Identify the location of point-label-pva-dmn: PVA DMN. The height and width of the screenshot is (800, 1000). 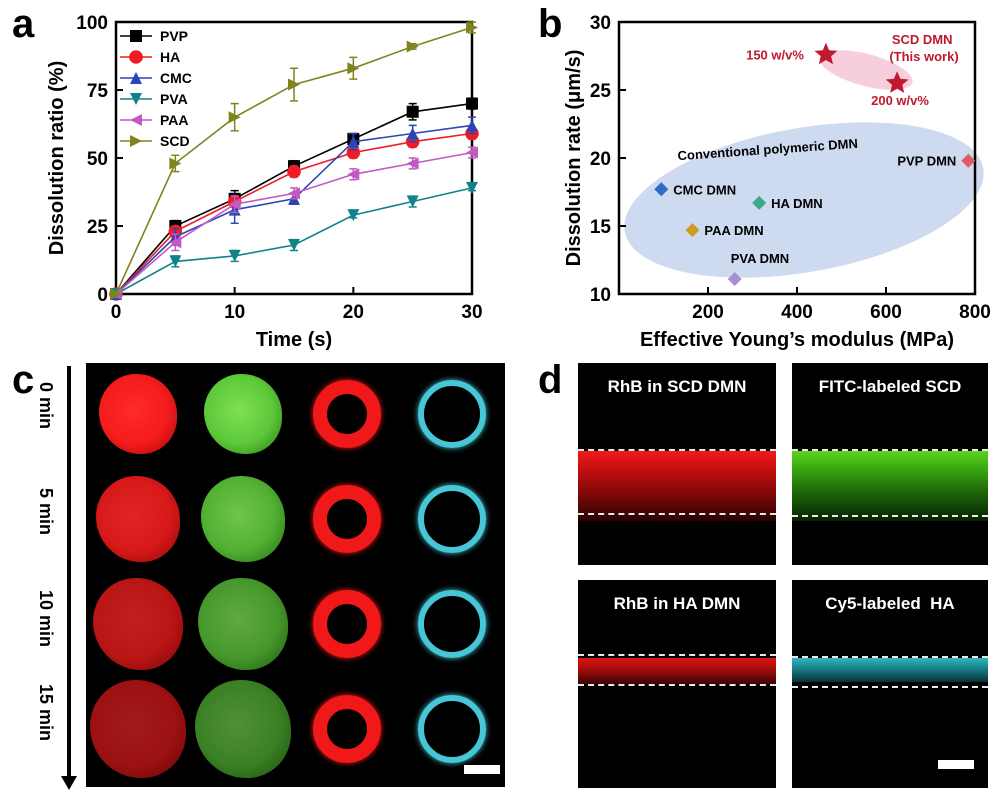
(760, 258).